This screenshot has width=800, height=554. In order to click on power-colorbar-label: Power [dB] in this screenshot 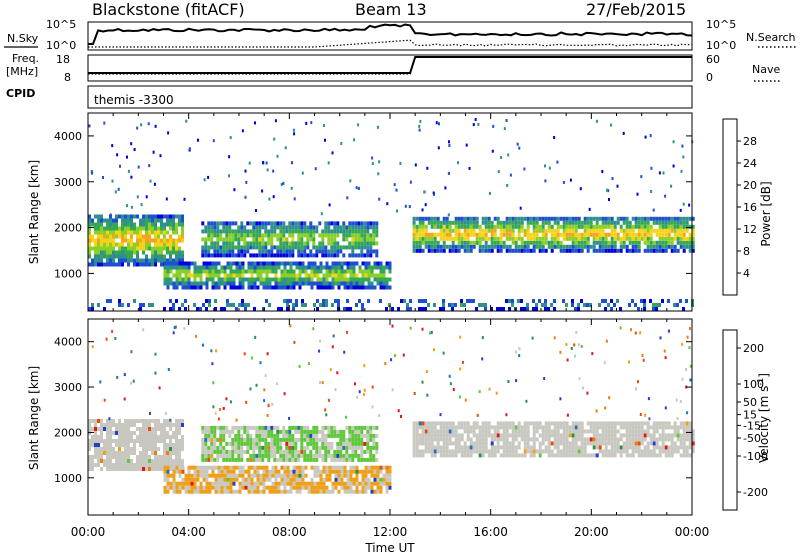, I will do `click(766, 213)`.